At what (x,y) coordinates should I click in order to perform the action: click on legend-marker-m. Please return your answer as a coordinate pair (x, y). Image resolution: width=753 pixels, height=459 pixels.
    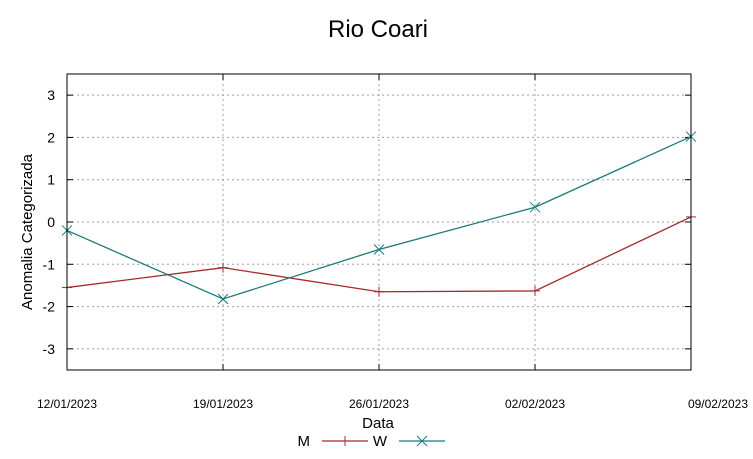
    Looking at the image, I should click on (345, 441).